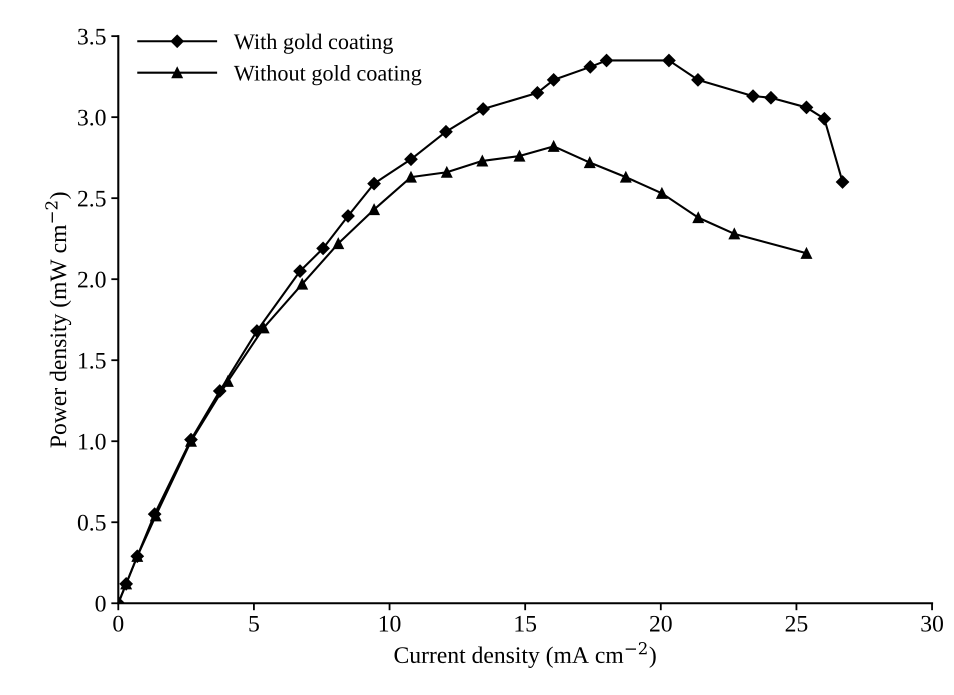 This screenshot has width=954, height=695. What do you see at coordinates (118, 624) in the screenshot?
I see `x-tick-label: 0` at bounding box center [118, 624].